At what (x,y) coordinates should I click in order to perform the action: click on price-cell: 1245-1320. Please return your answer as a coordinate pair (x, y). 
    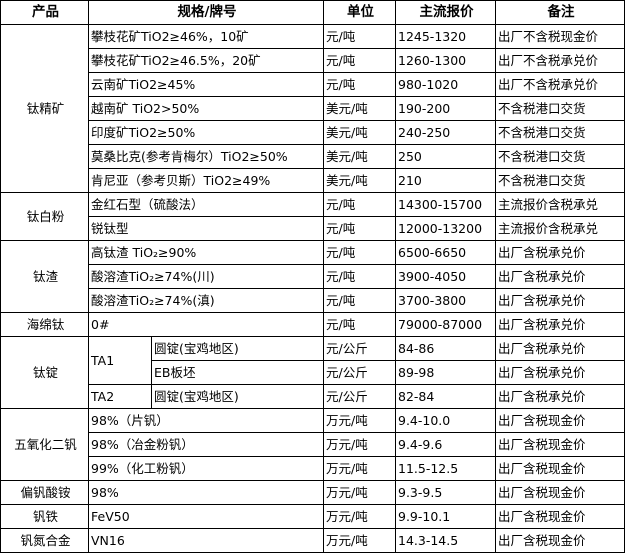
    Looking at the image, I should click on (445, 36).